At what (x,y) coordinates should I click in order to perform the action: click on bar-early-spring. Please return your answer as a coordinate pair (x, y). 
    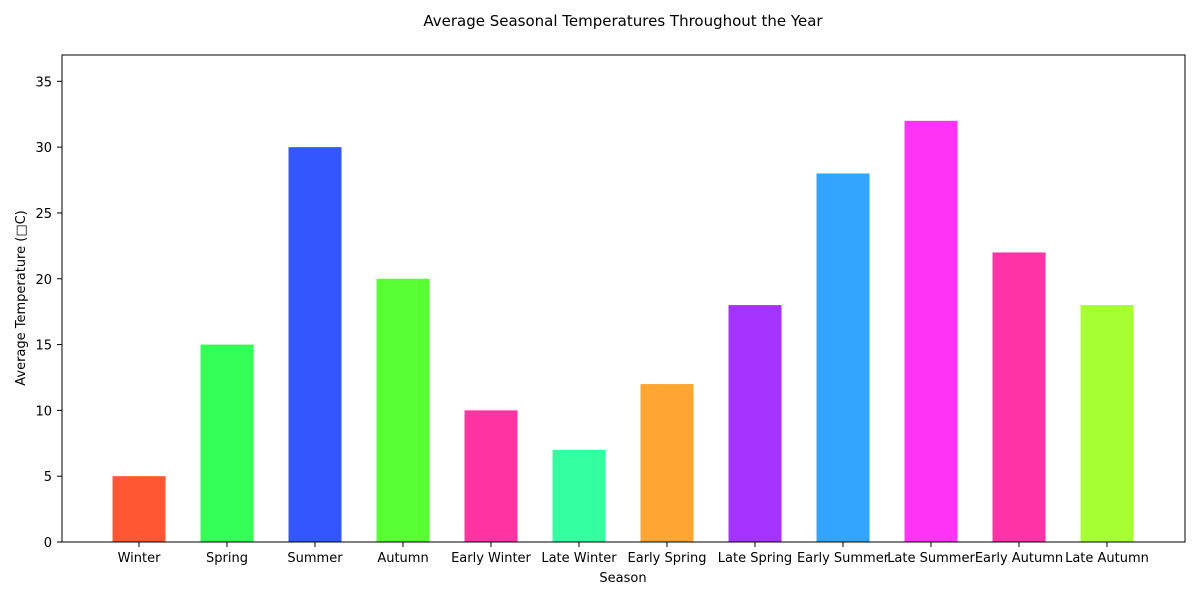
    Looking at the image, I should click on (667, 463).